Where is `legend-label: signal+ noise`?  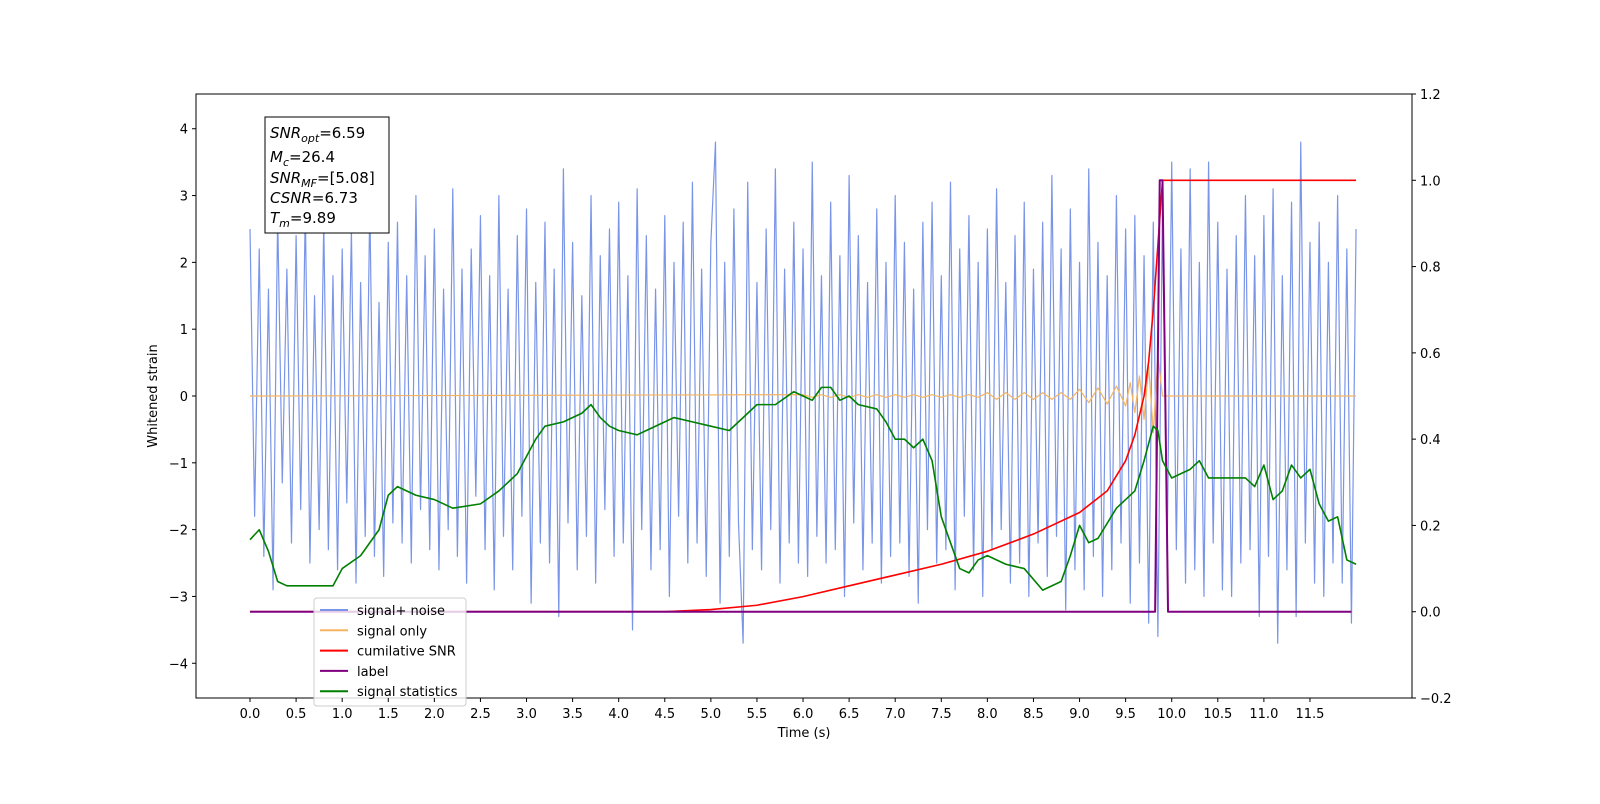
legend-label: signal+ noise is located at coordinates (401, 611).